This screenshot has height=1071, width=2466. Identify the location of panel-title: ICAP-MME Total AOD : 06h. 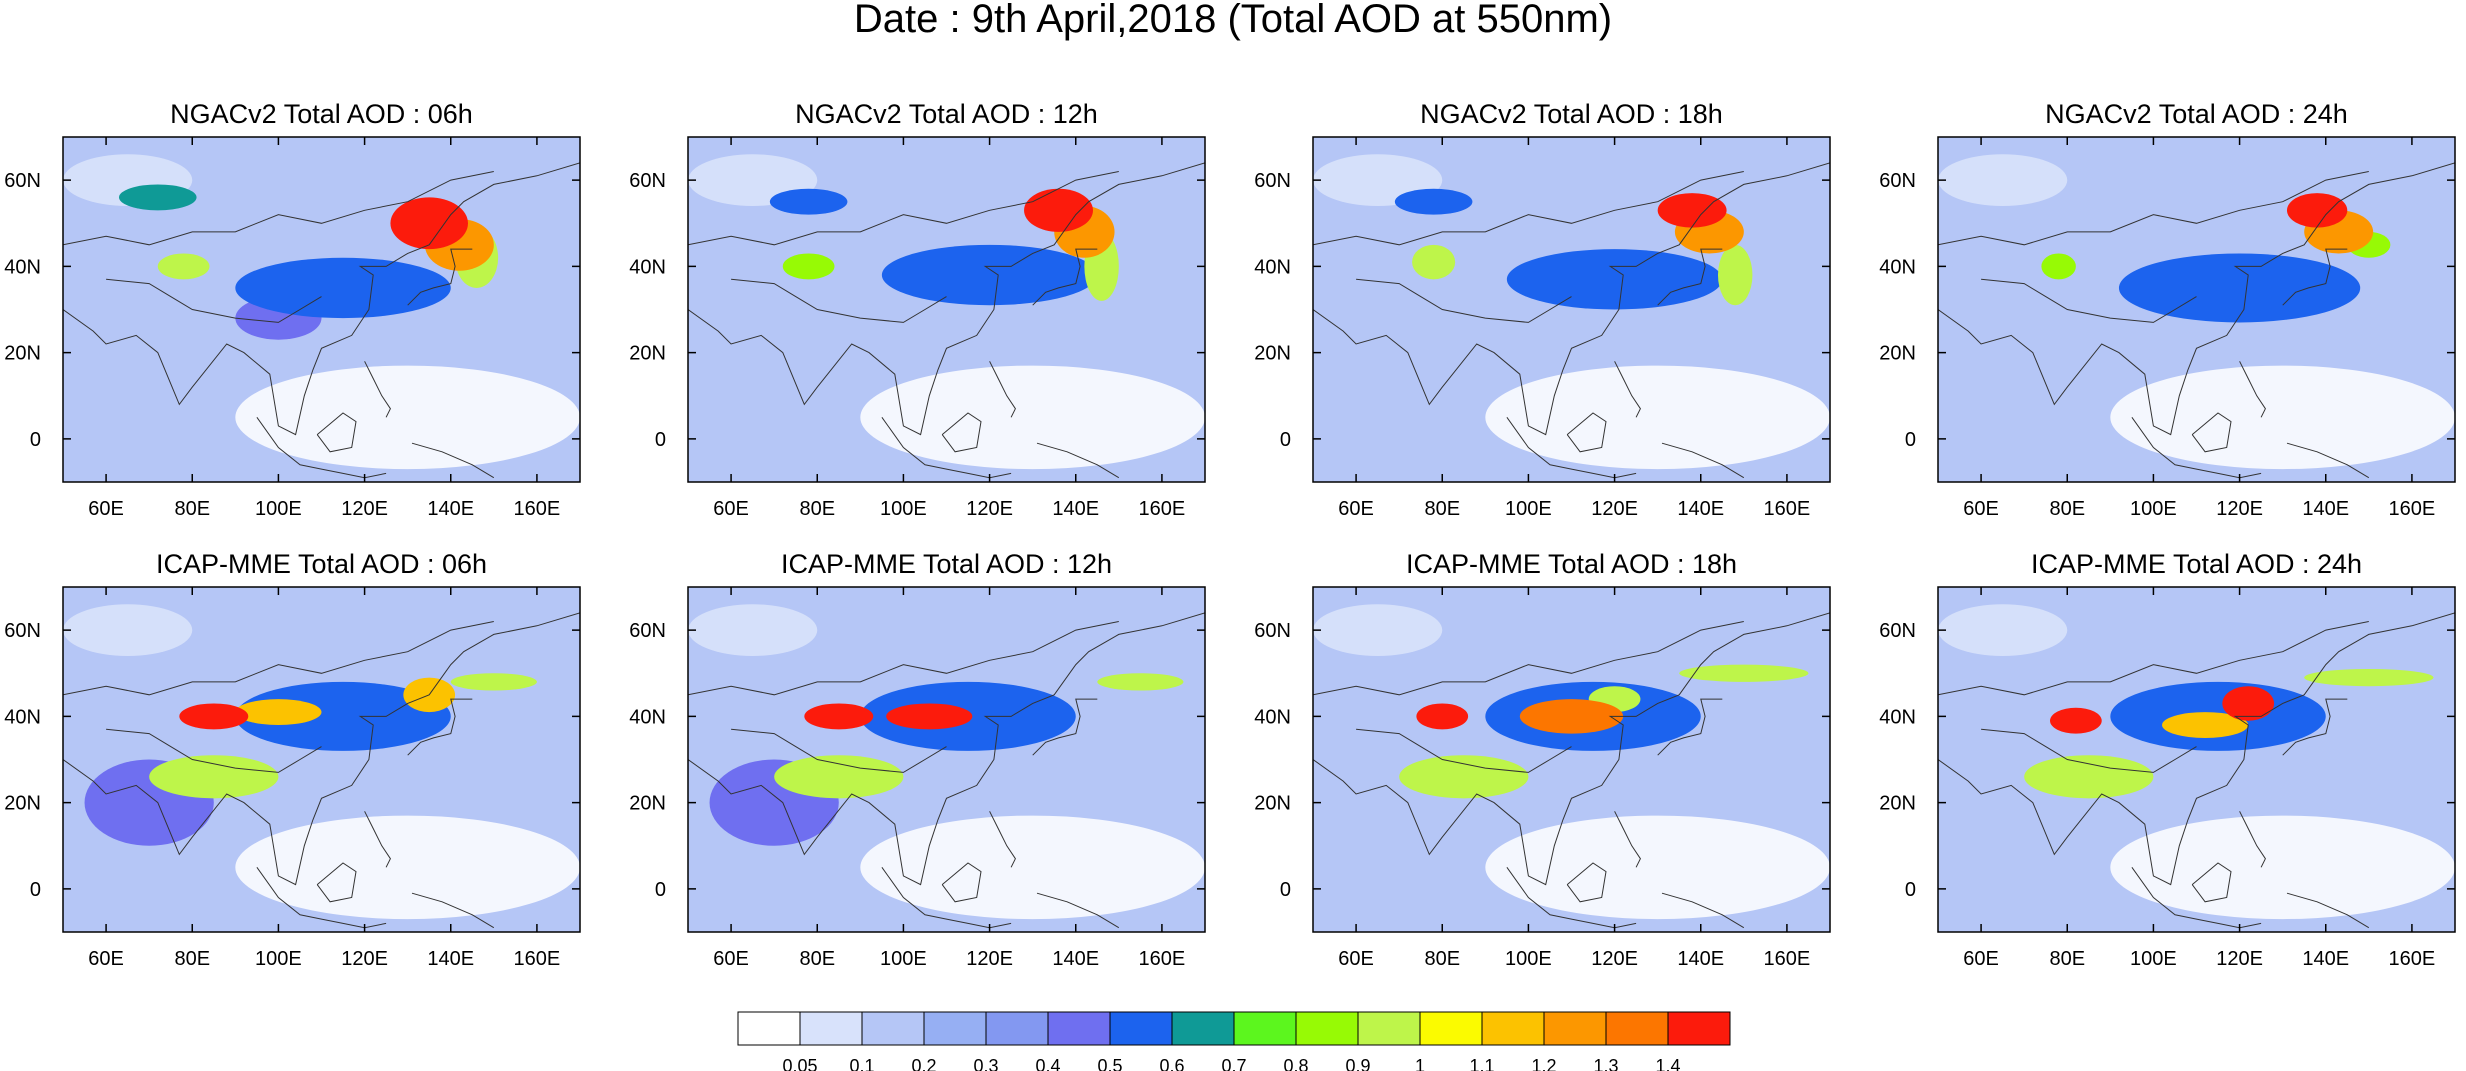
(321, 564).